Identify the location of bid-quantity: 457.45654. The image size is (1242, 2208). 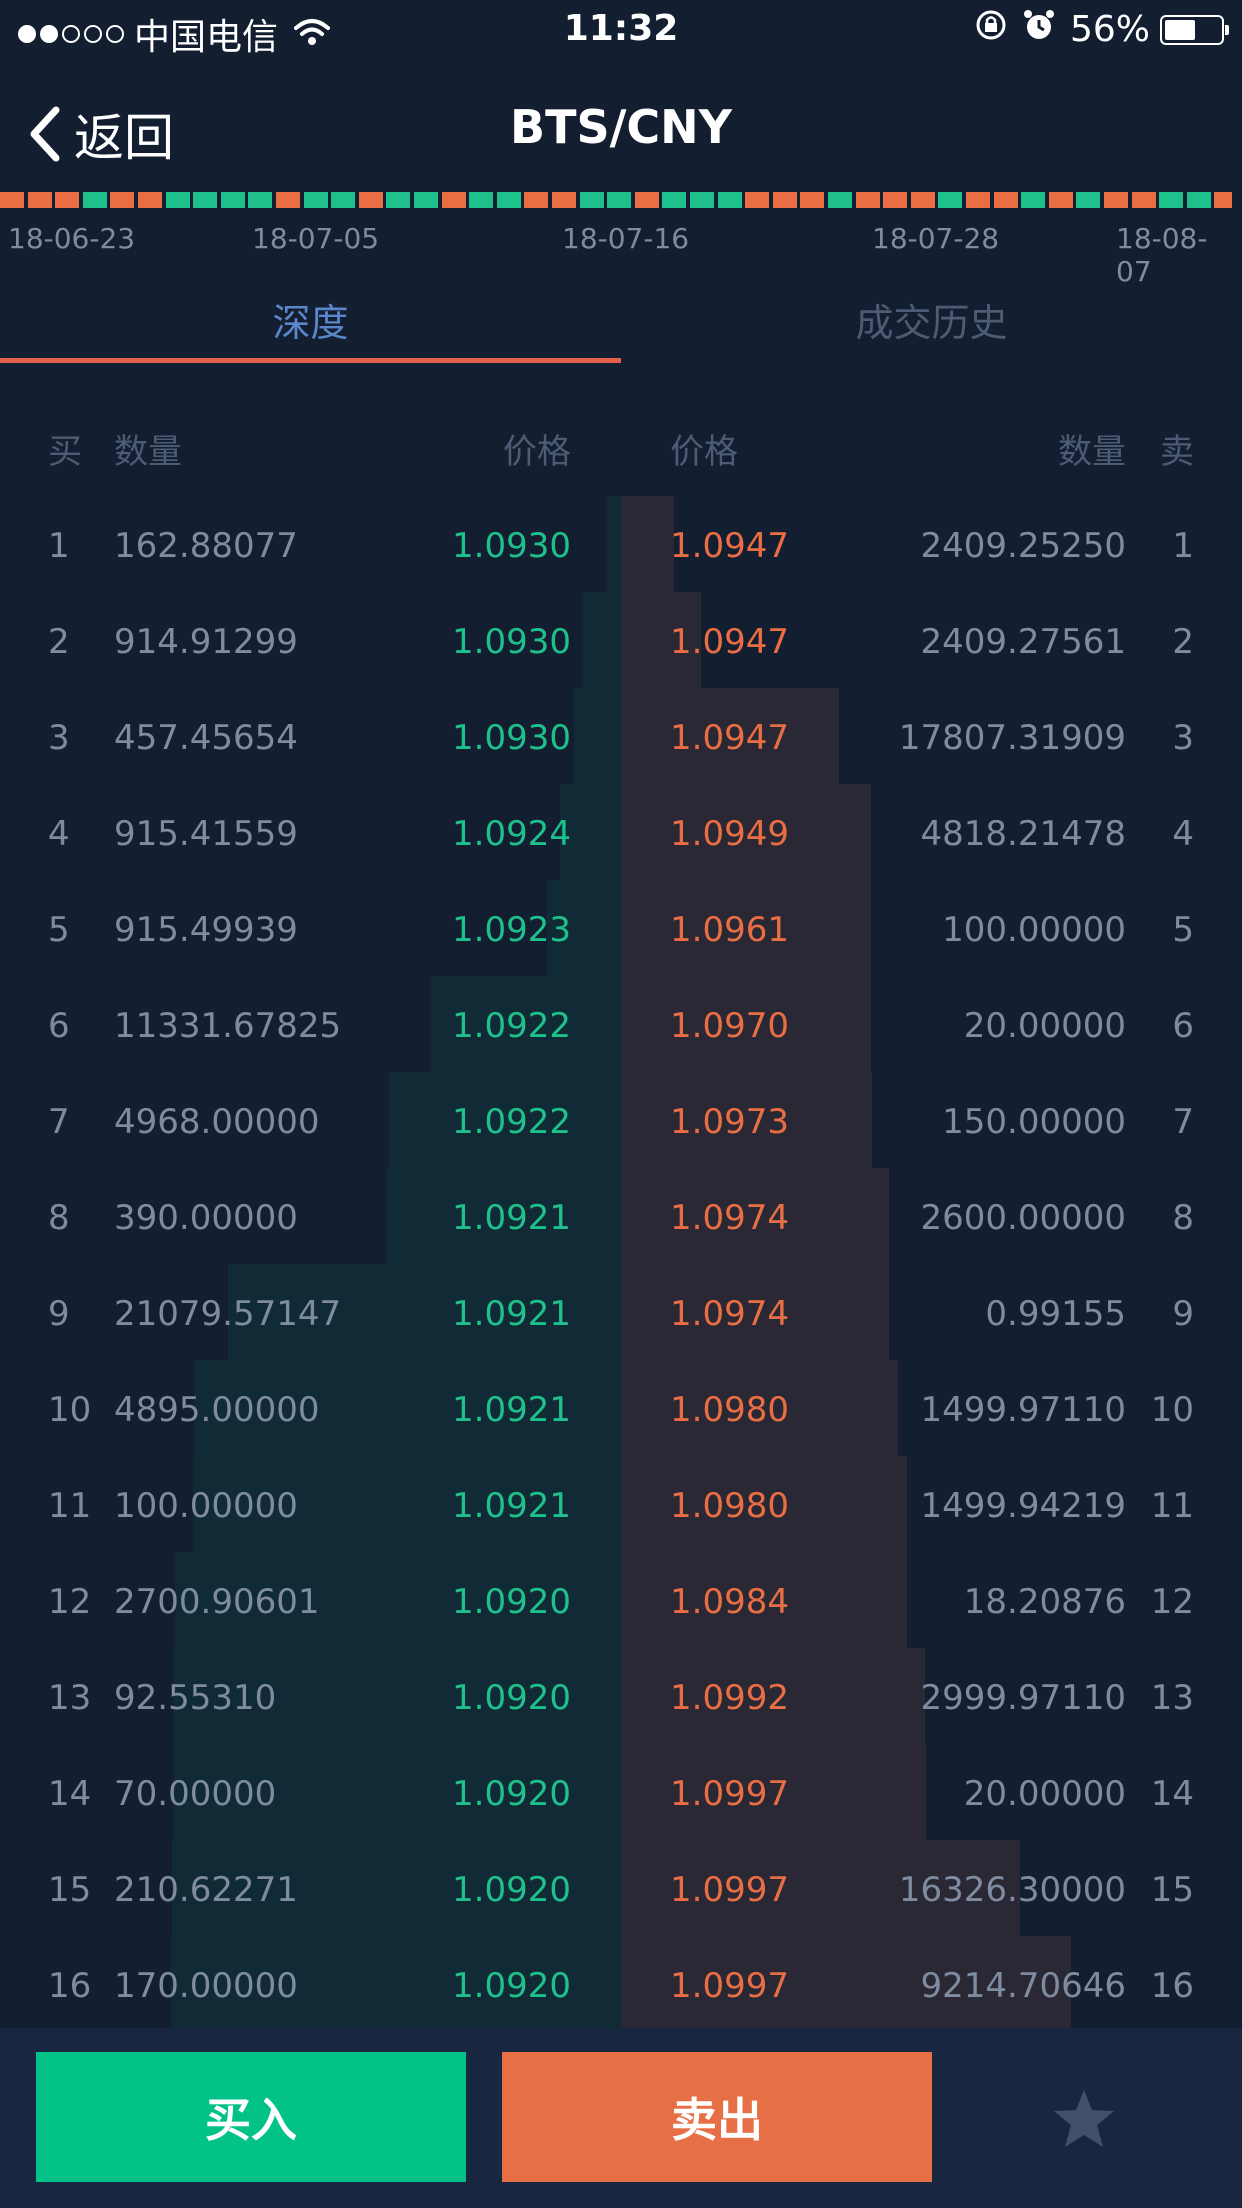
(206, 738).